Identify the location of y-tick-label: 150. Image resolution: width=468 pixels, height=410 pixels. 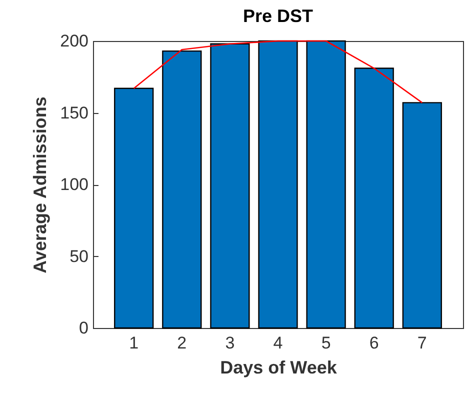
(74, 112).